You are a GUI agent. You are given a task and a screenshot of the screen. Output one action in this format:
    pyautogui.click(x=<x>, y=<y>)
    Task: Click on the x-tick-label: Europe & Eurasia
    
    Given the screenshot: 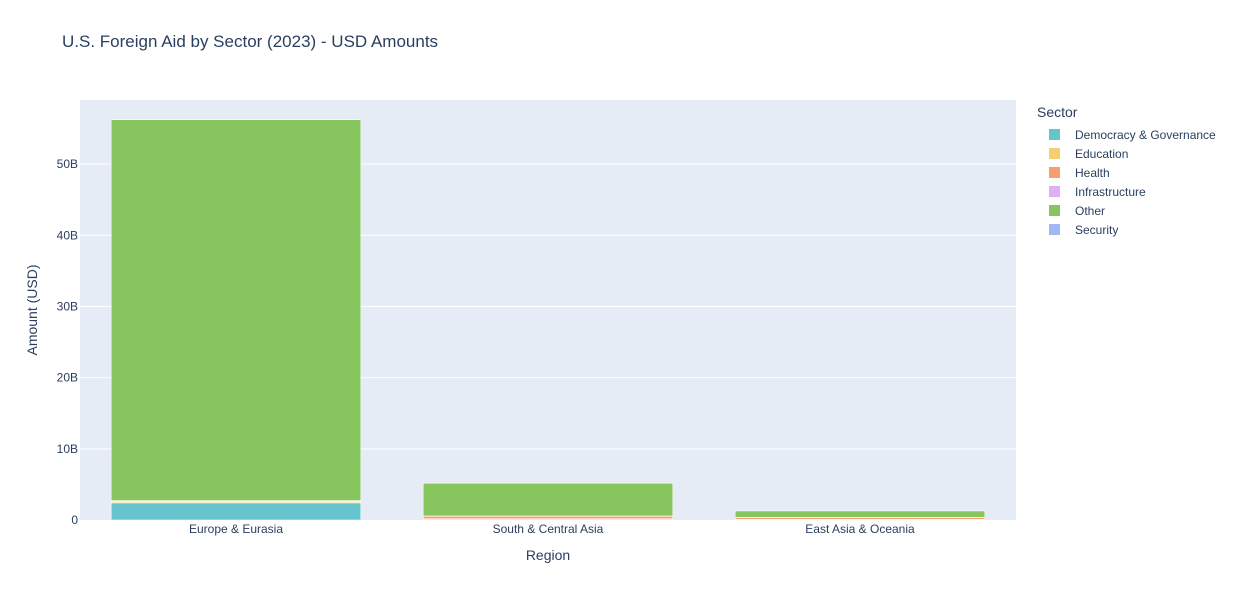 What is the action you would take?
    pyautogui.click(x=236, y=529)
    